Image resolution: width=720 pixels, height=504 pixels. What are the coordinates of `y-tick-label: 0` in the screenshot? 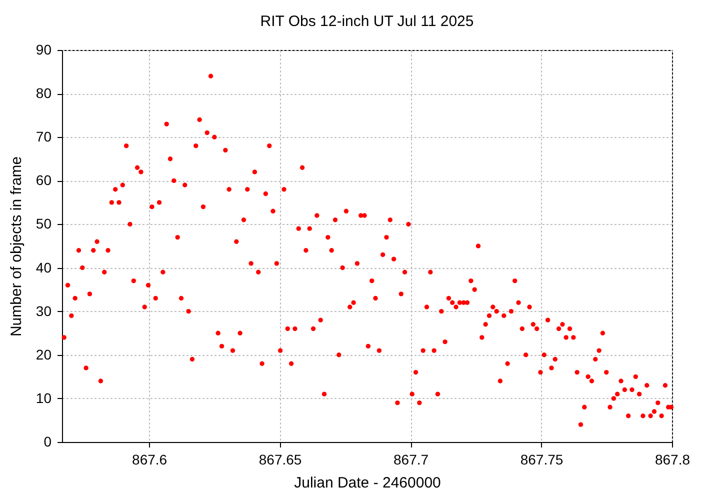 It's located at (48, 442).